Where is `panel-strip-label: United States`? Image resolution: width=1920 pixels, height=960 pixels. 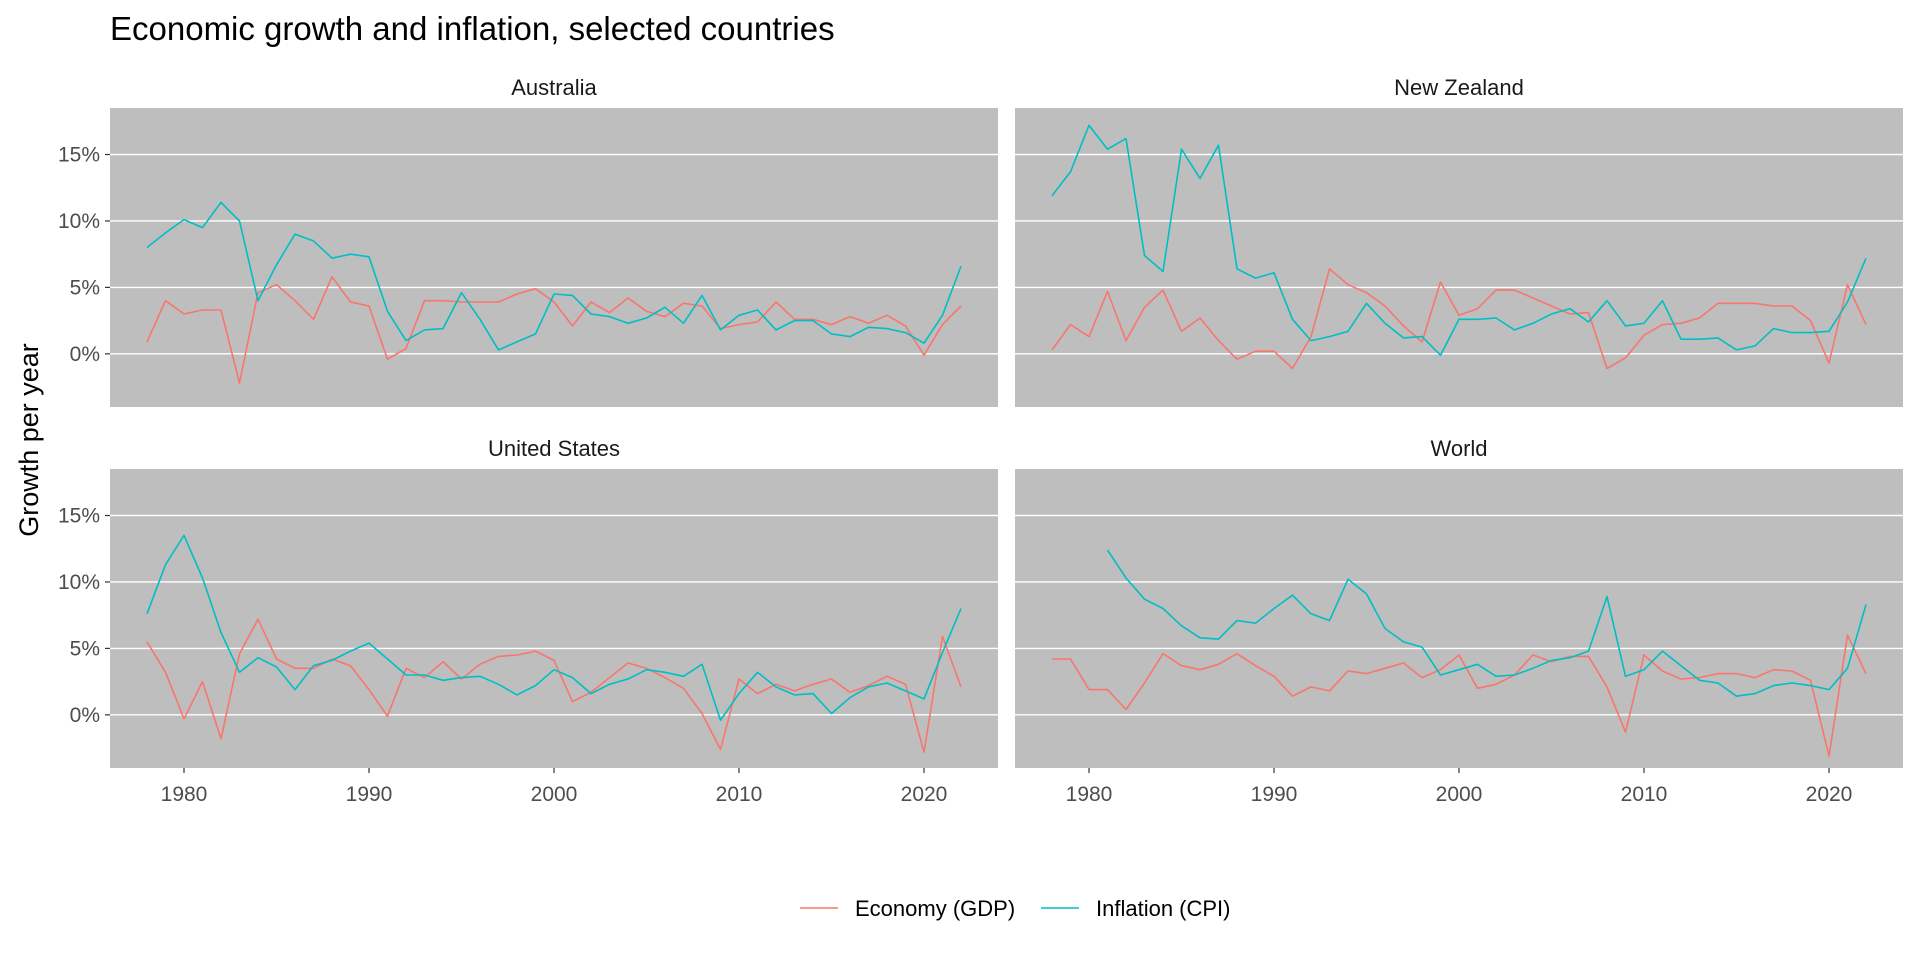 panel-strip-label: United States is located at coordinates (554, 448).